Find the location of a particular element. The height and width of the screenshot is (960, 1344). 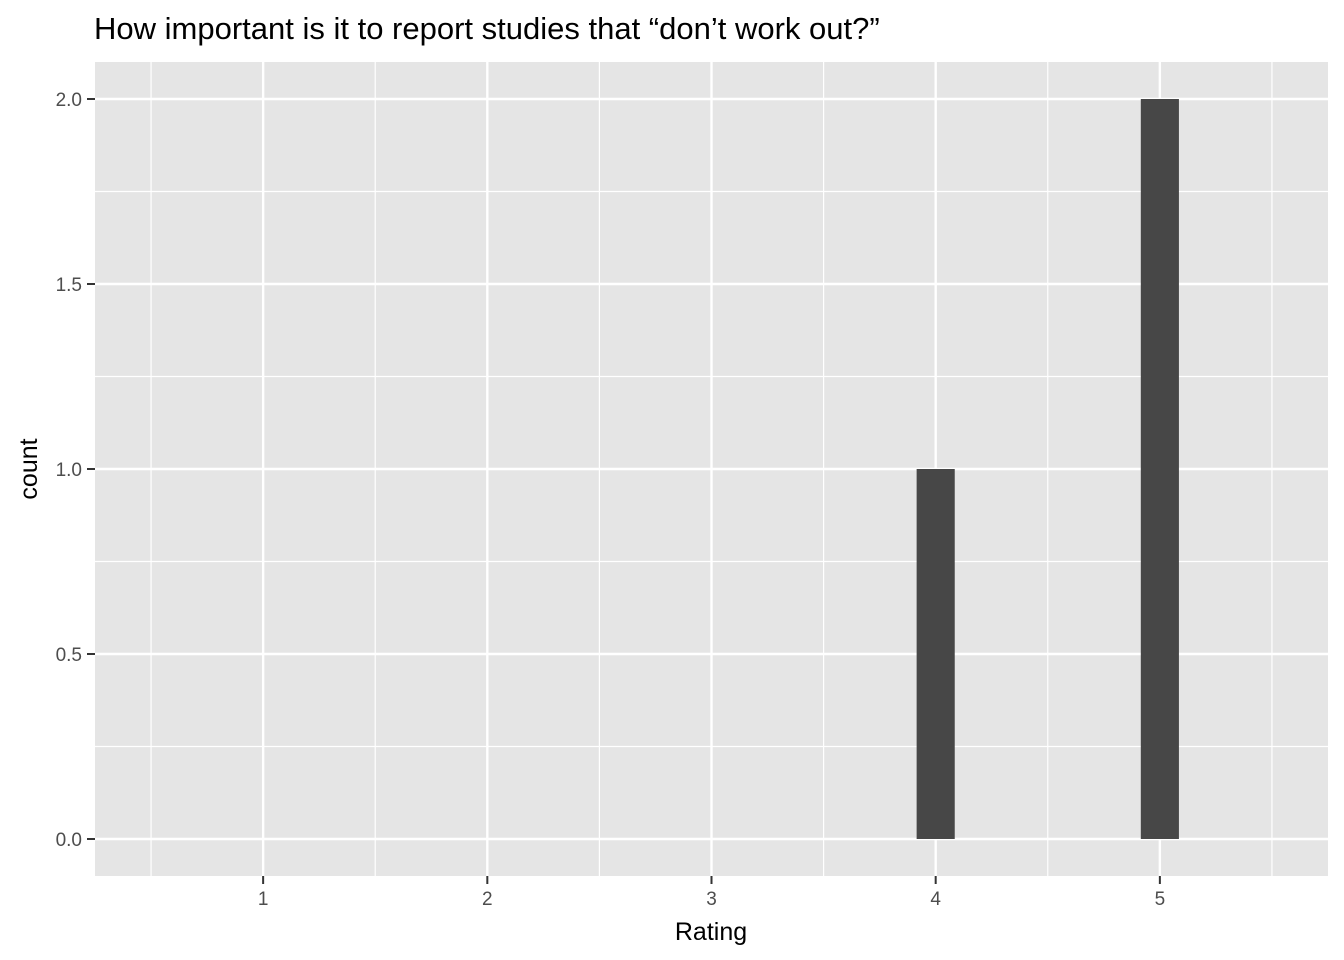

x-tick-label: 5 is located at coordinates (1160, 899).